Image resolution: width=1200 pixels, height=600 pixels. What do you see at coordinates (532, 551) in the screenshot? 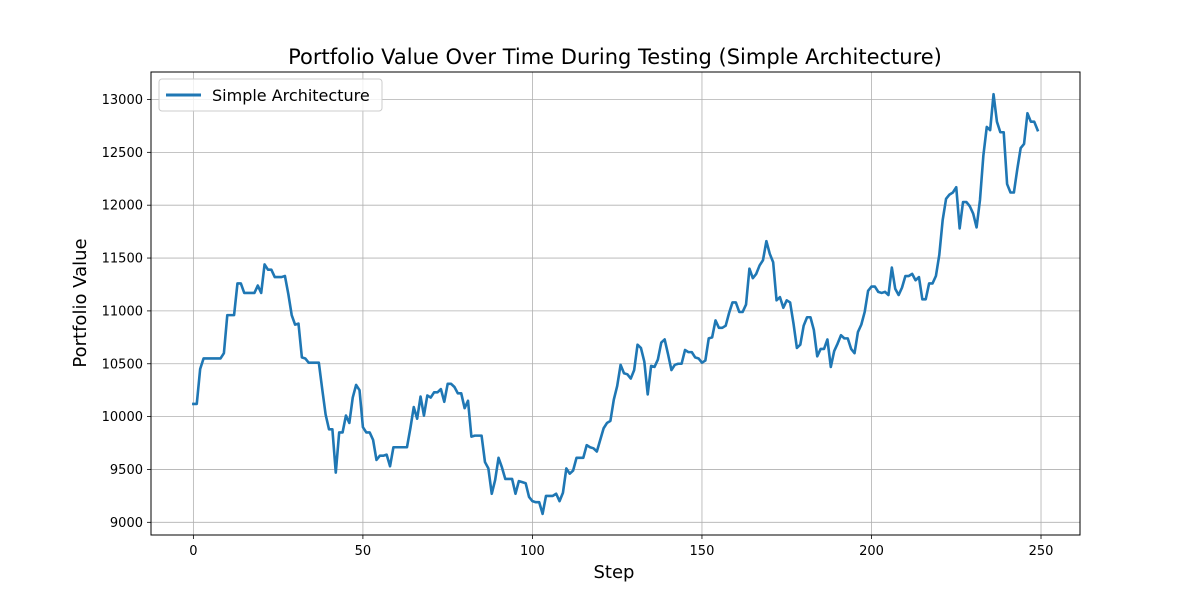
I see `x-tick-label: 100` at bounding box center [532, 551].